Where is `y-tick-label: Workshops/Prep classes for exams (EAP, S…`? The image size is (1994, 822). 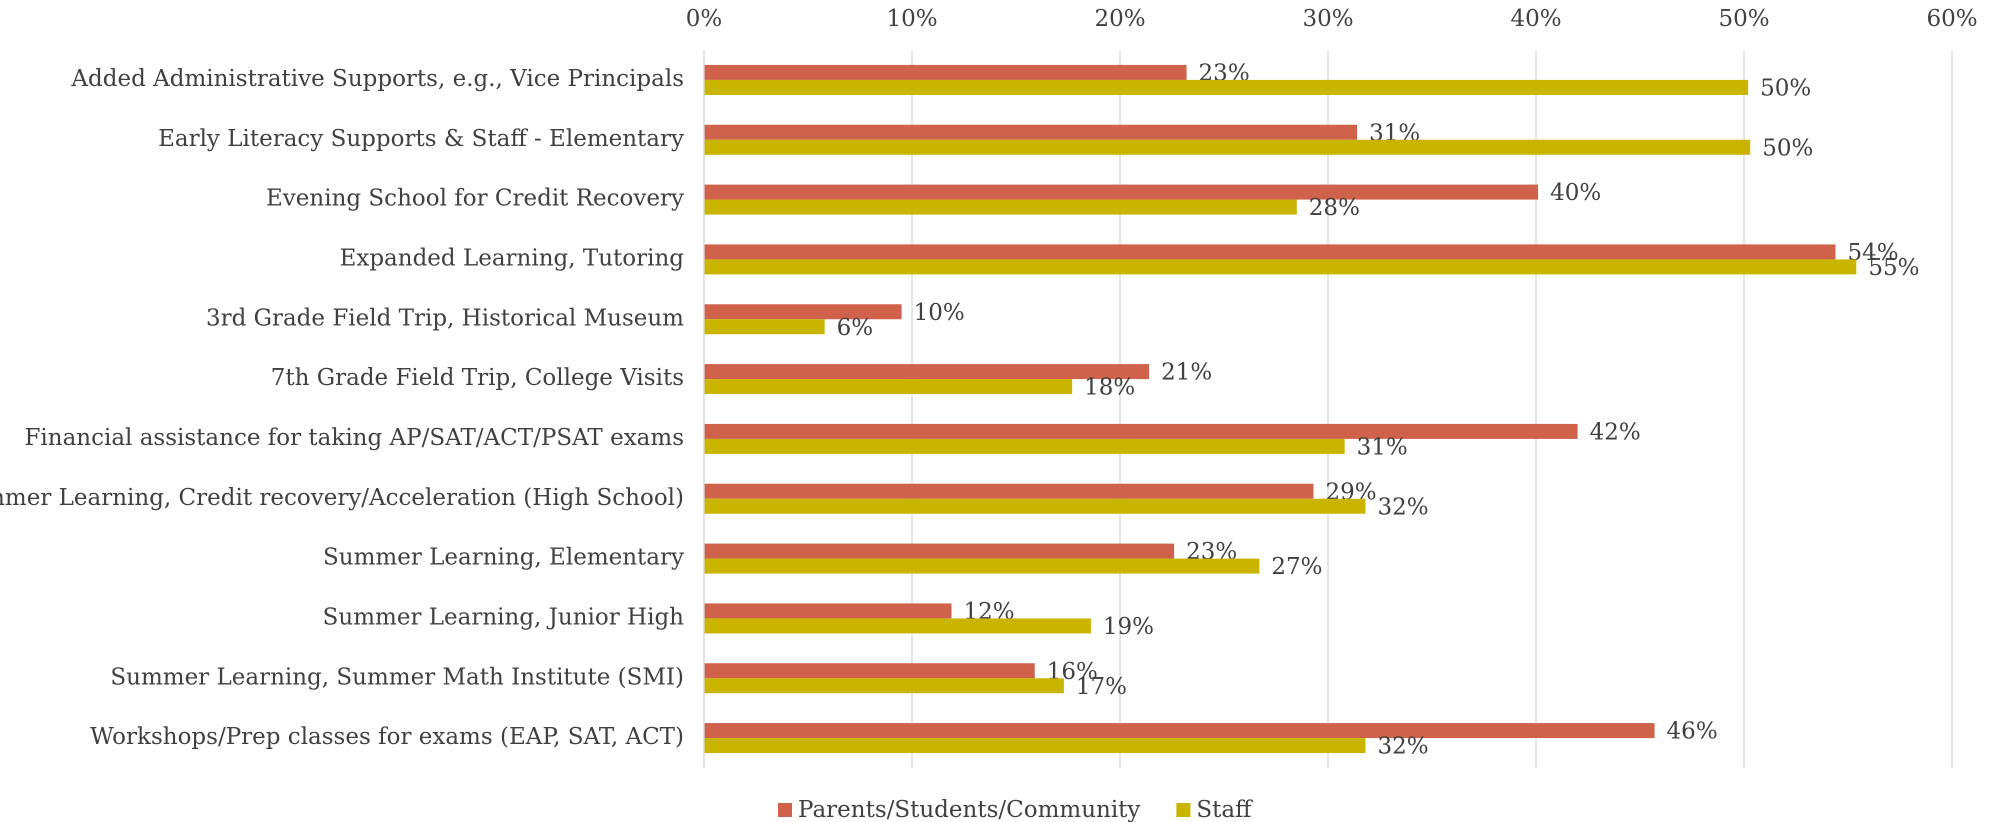 y-tick-label: Workshops/Prep classes for exams (EAP, S… is located at coordinates (387, 737).